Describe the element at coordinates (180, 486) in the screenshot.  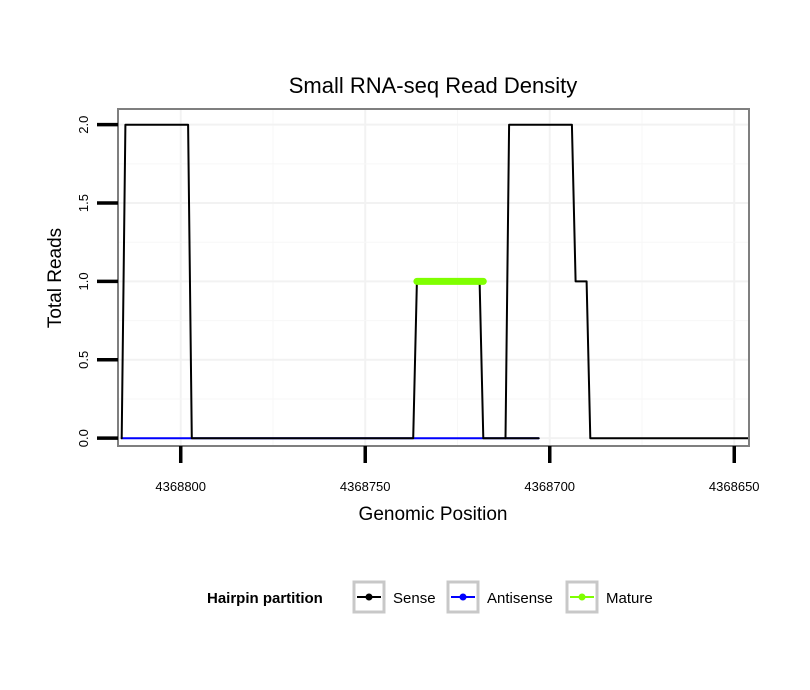
I see `x-tick-label-0: 4368800` at that location.